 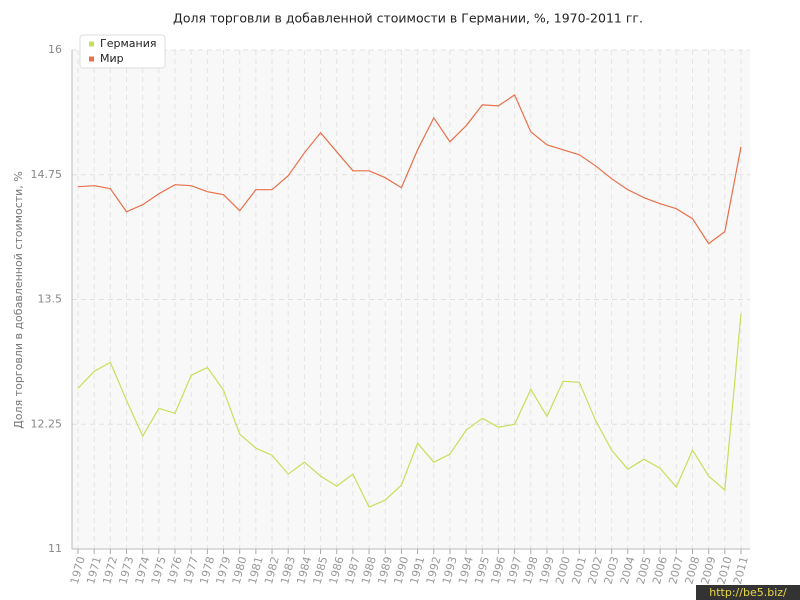 I want to click on watermark: http://be5.biz/, so click(x=748, y=592).